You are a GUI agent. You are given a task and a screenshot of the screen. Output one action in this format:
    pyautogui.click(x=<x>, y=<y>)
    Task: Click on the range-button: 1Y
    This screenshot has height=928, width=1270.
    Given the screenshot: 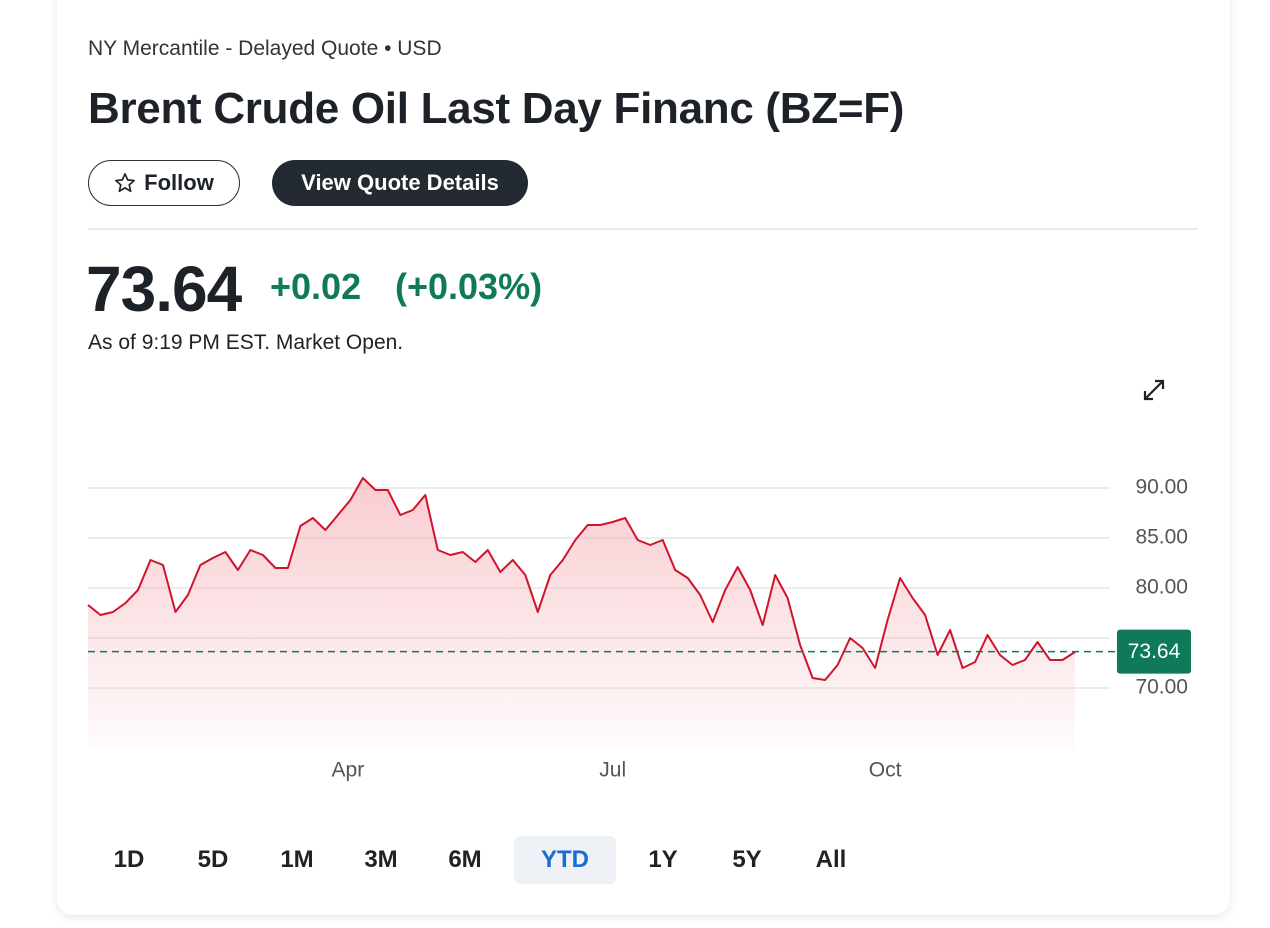 What is the action you would take?
    pyautogui.click(x=663, y=859)
    